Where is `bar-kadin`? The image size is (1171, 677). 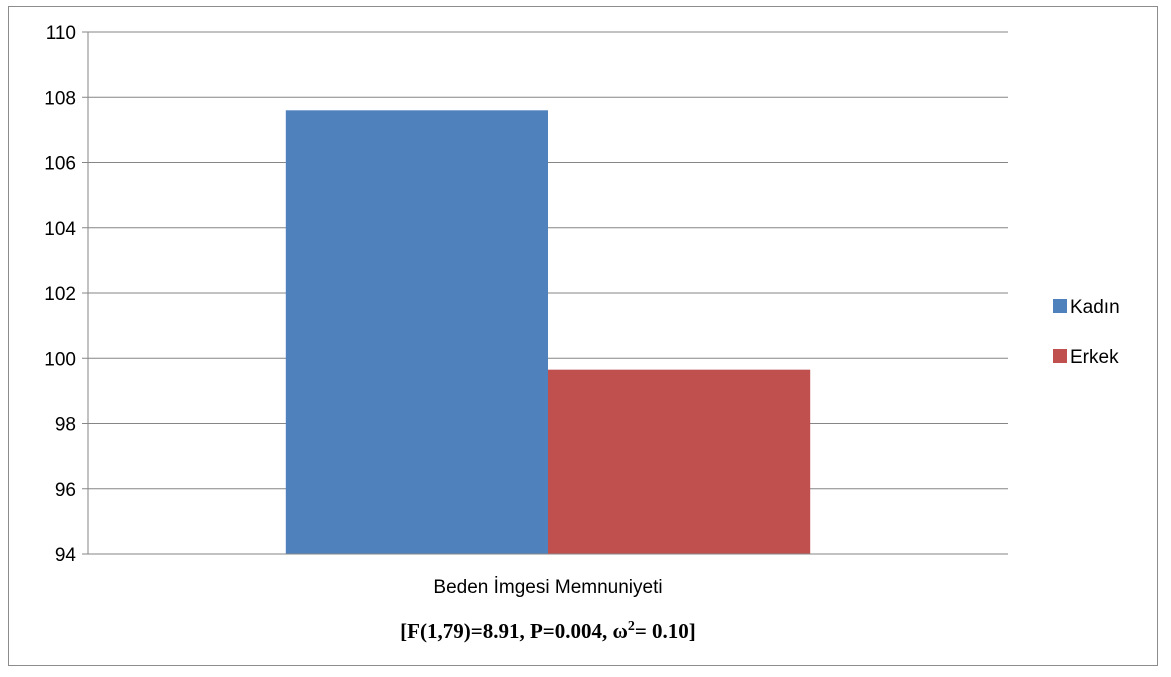
bar-kadin is located at coordinates (416, 332).